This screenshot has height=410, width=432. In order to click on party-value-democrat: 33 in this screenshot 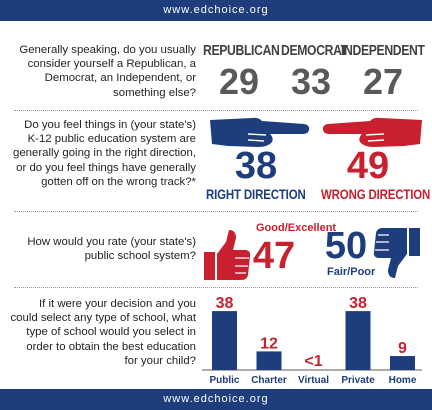, I will do `click(311, 81)`.